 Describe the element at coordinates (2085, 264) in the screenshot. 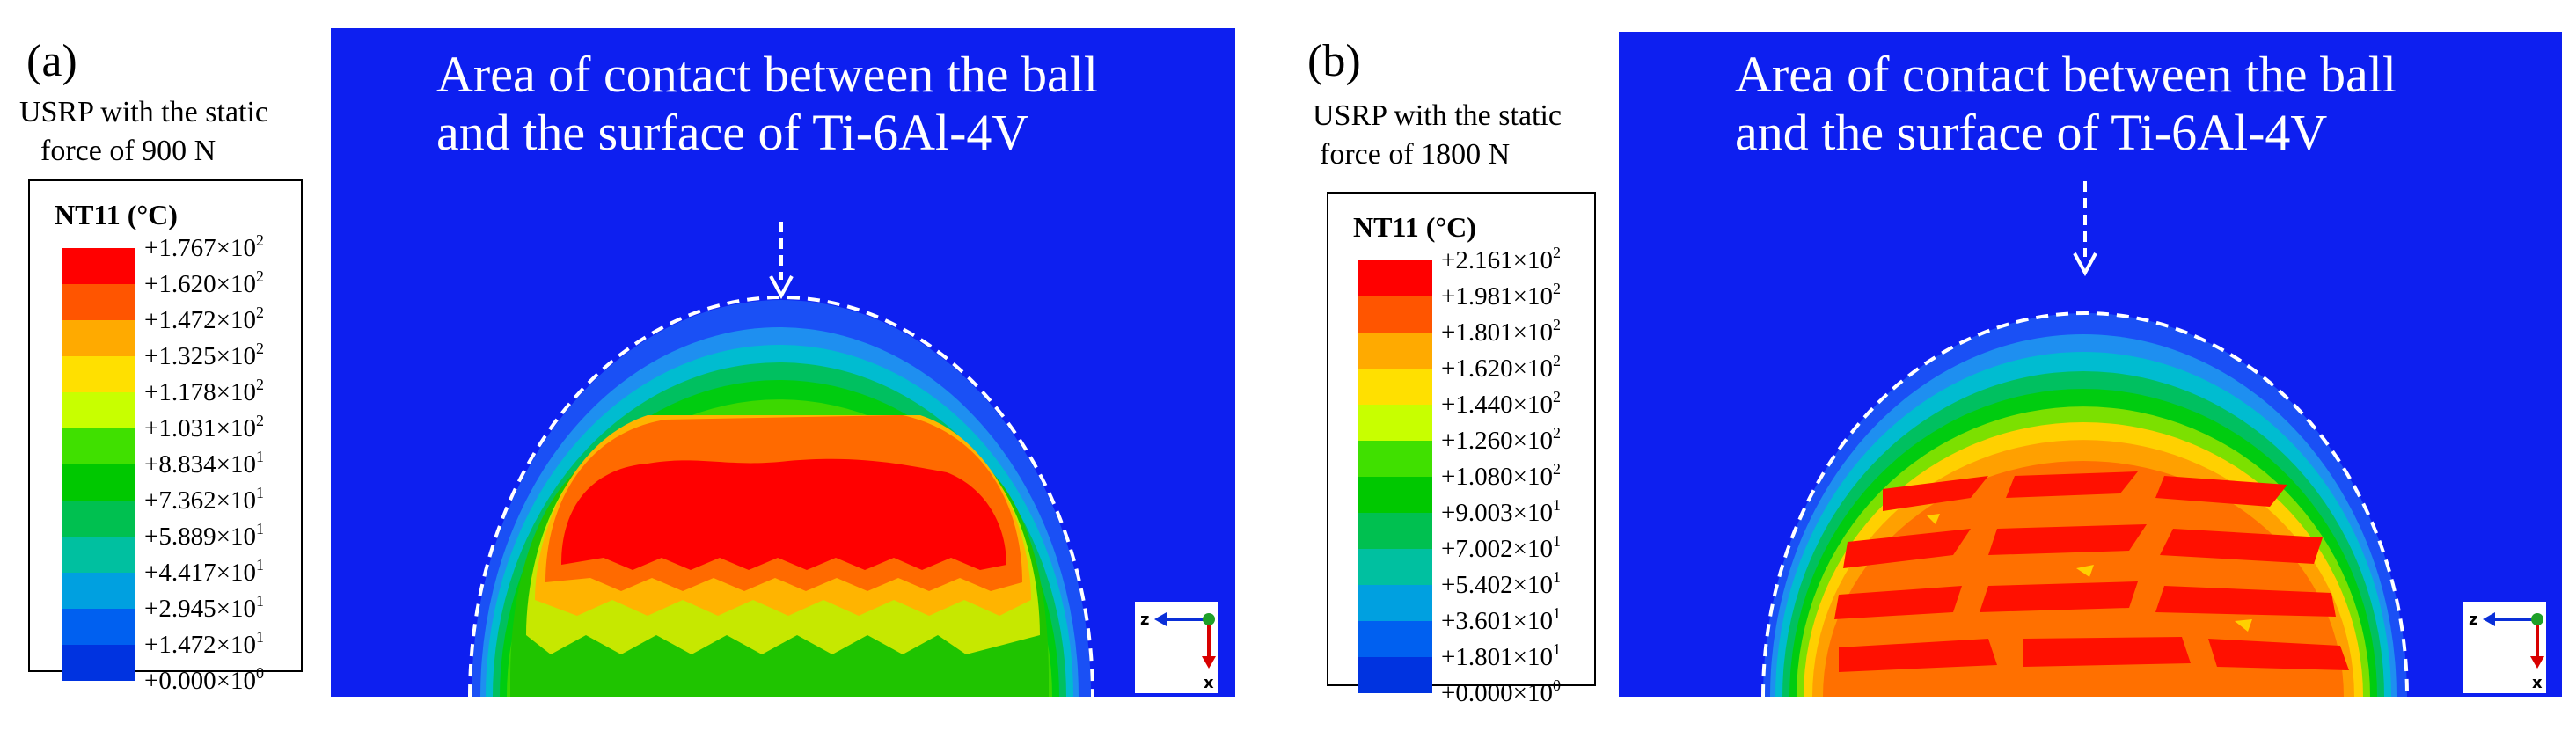

I see `arrow-head` at that location.